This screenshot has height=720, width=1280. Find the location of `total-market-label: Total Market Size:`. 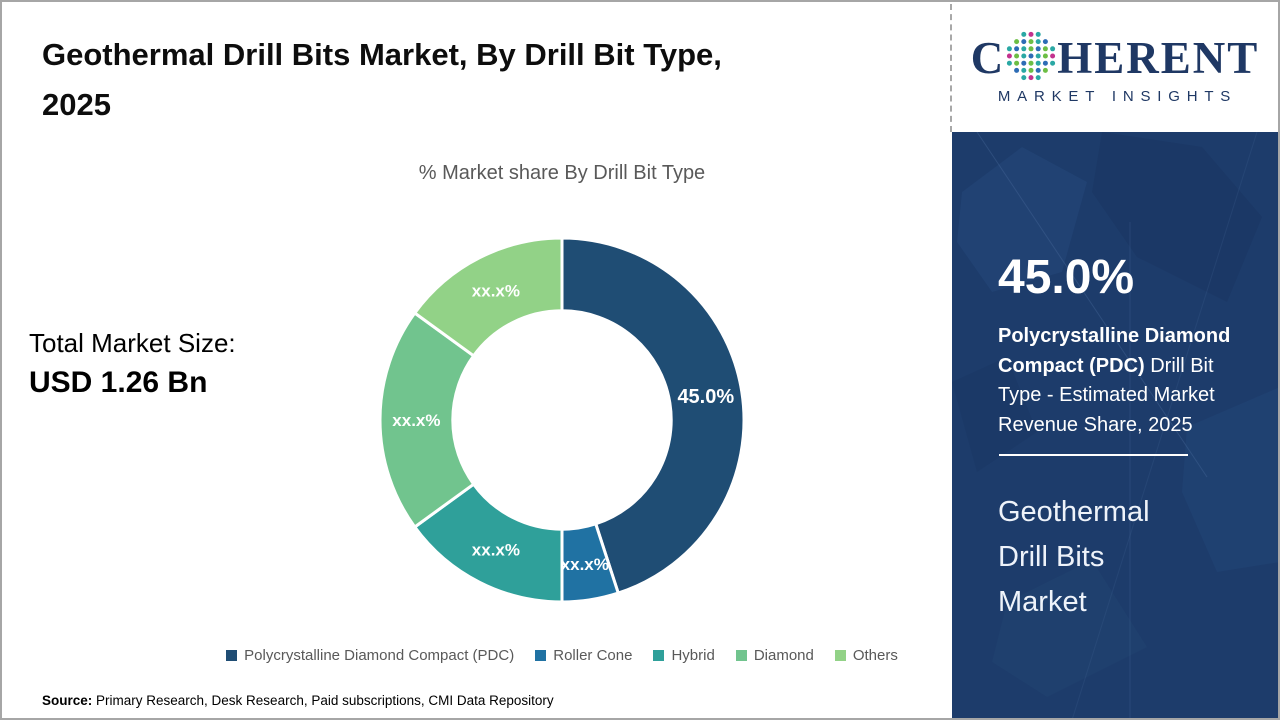

total-market-label: Total Market Size: is located at coordinates (132, 343).